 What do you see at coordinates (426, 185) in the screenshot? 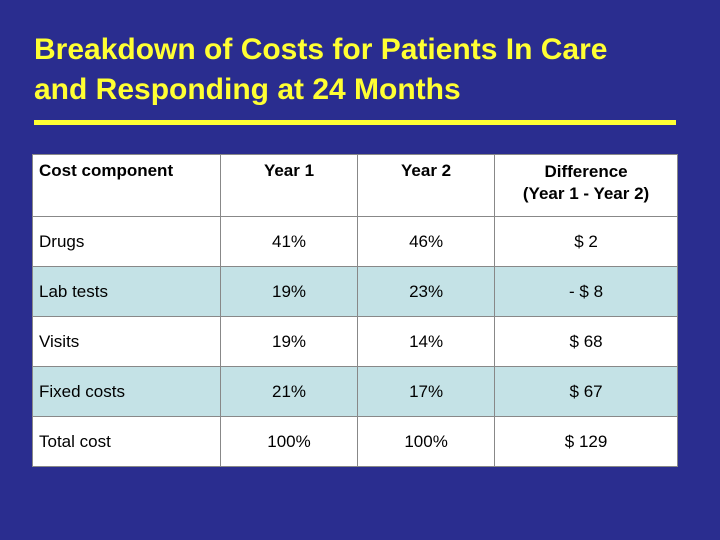
I see `header-year-2: Year 2` at bounding box center [426, 185].